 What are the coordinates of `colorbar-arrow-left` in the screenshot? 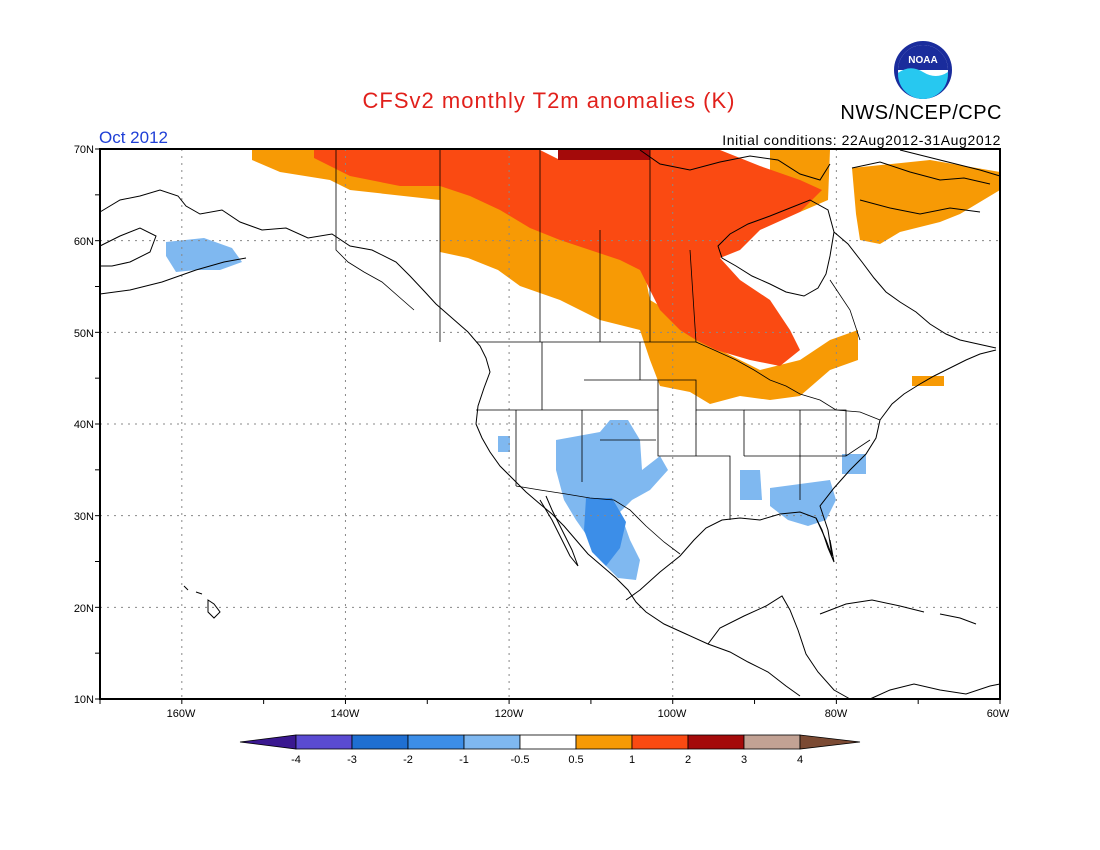 It's located at (268, 742).